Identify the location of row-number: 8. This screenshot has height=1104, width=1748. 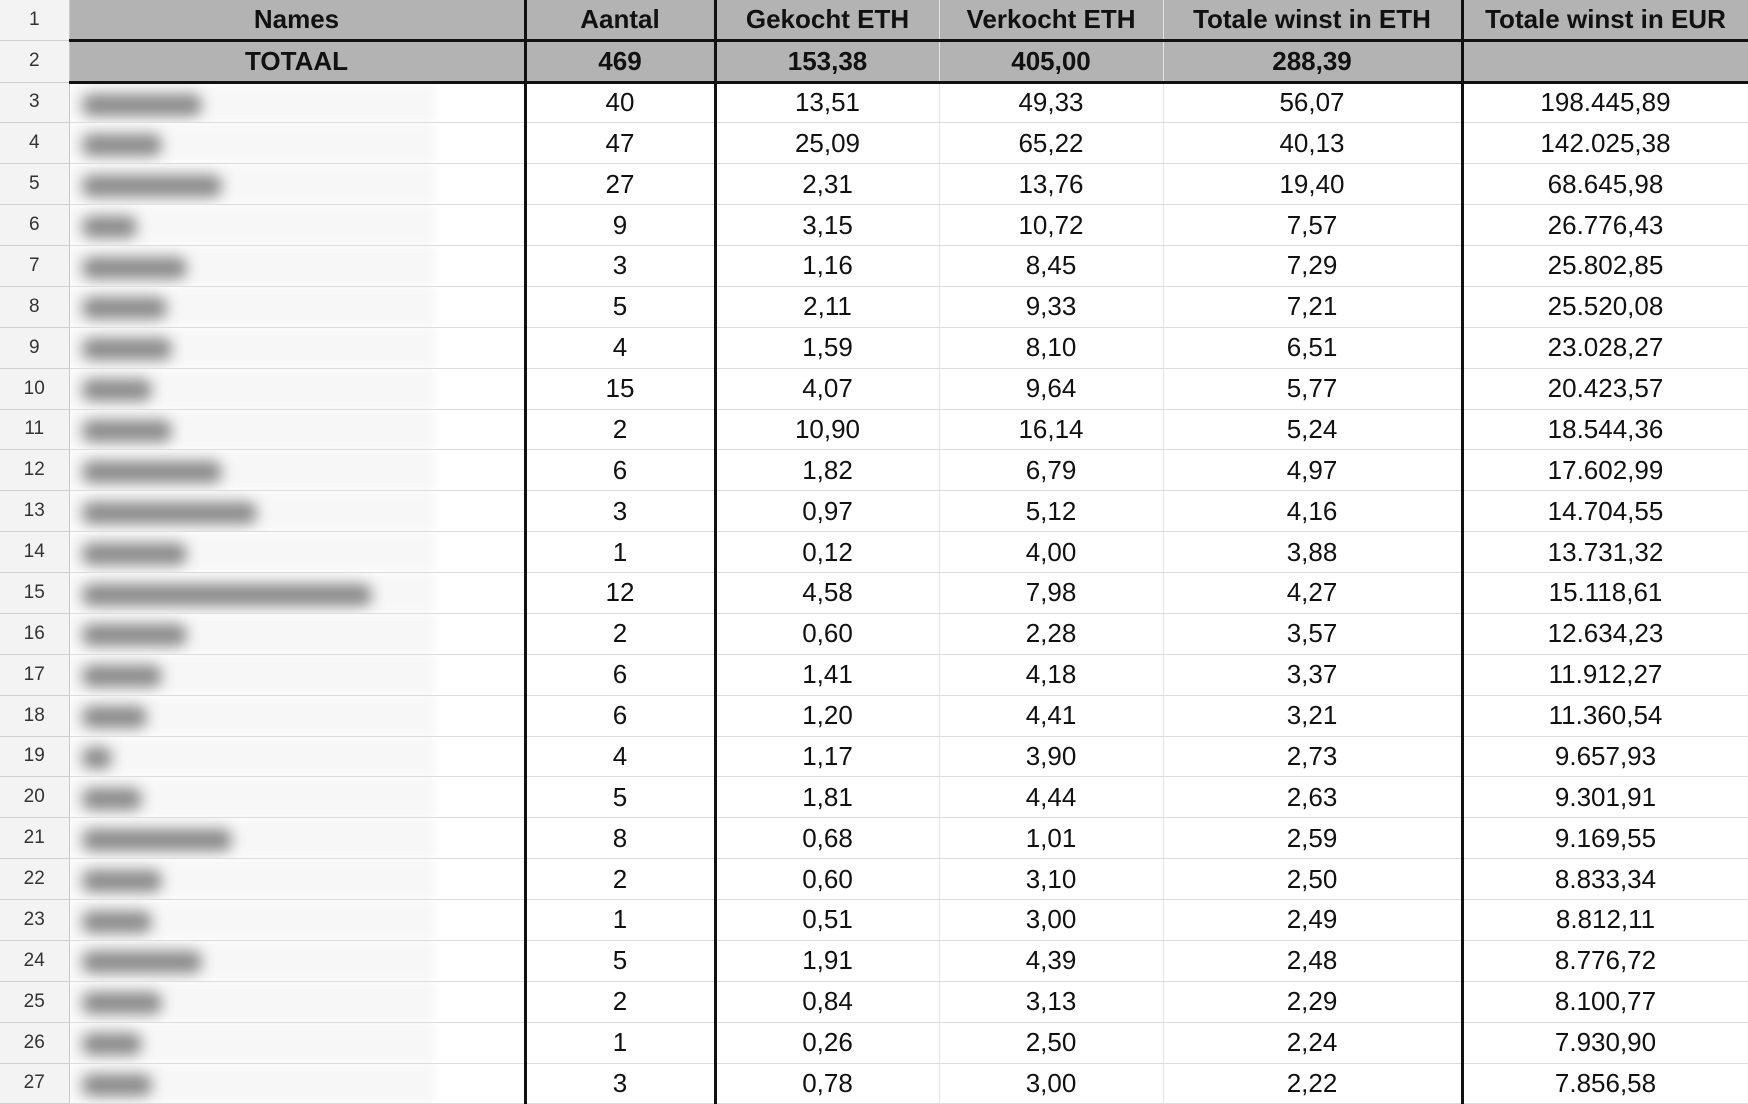
(35, 307).